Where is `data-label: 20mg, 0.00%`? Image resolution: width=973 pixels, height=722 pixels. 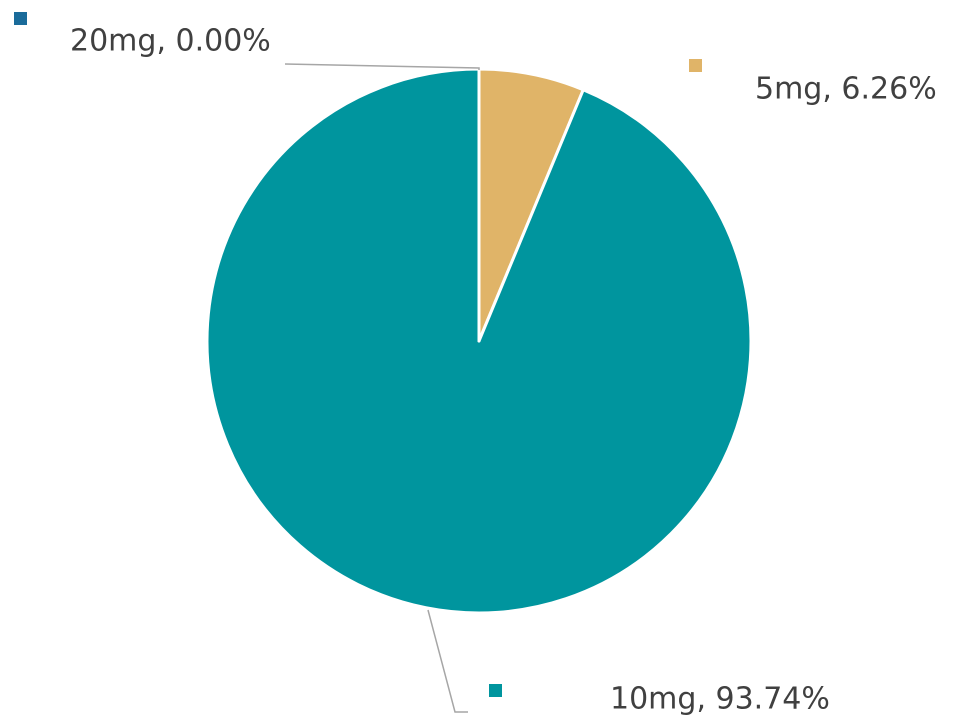
data-label: 20mg, 0.00% is located at coordinates (170, 41).